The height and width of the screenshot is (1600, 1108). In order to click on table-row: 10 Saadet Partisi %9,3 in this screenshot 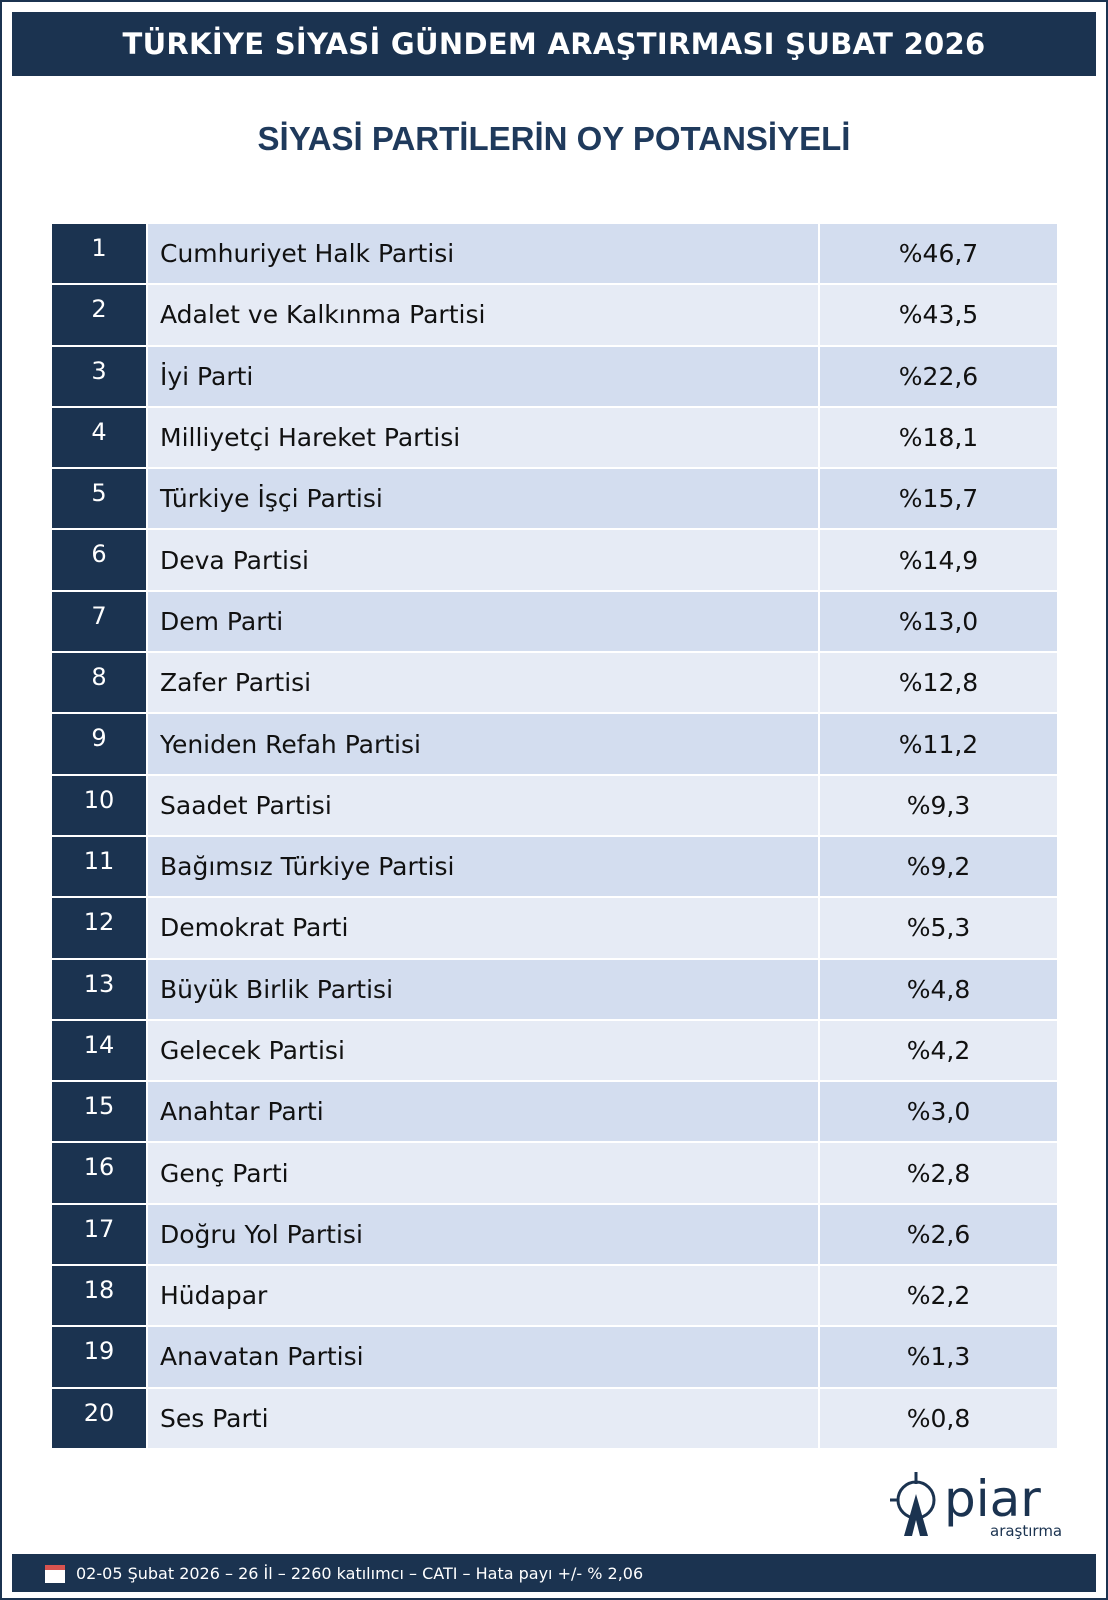, I will do `click(554, 805)`.